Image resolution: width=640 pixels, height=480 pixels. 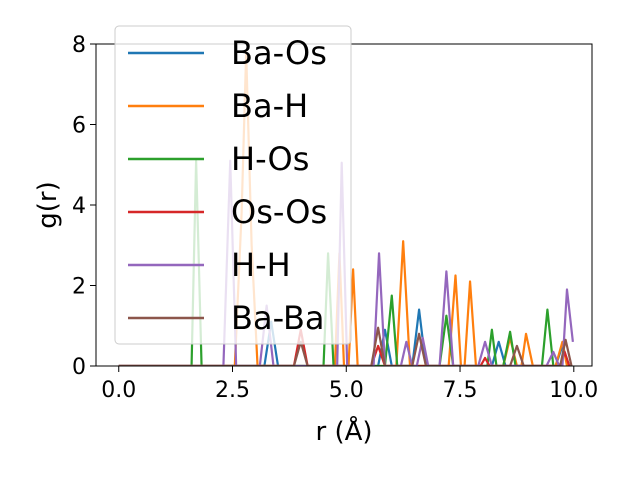 What do you see at coordinates (261, 265) in the screenshot?
I see `legend-label: H-H` at bounding box center [261, 265].